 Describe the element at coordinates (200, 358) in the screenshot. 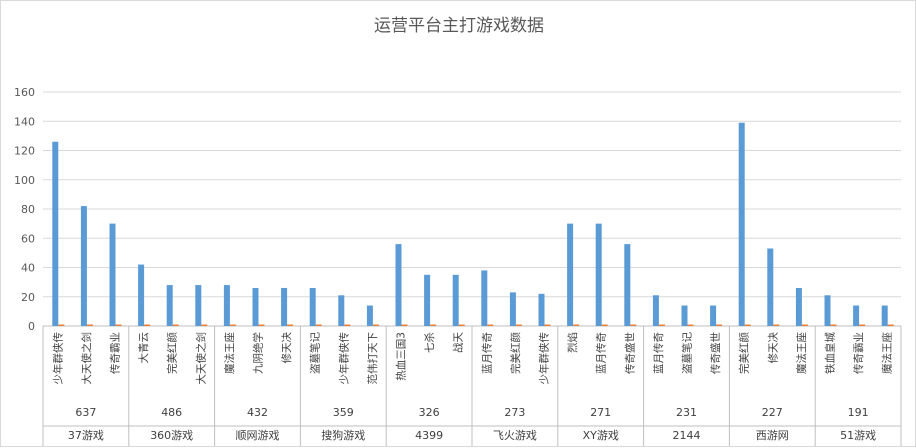

I see `x-category-label: 大天使之剑` at that location.